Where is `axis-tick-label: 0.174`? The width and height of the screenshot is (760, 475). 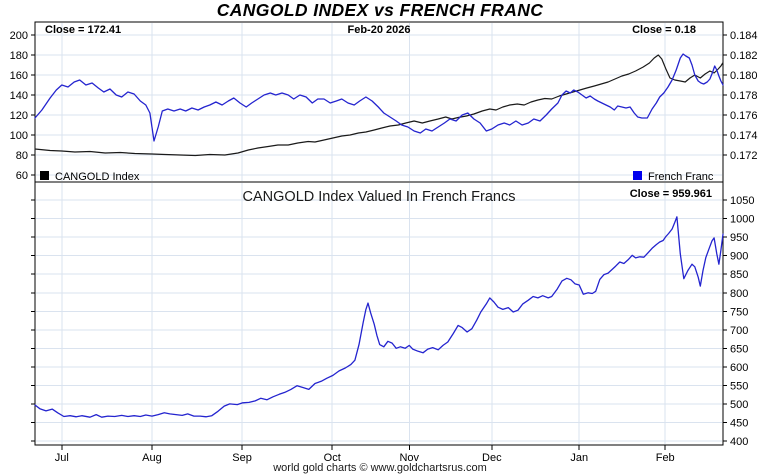
axis-tick-label: 0.174 is located at coordinates (744, 136).